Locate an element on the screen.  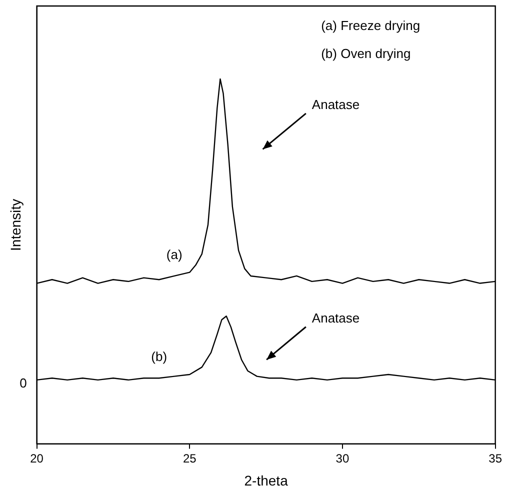
series-label: (b) is located at coordinates (159, 356).